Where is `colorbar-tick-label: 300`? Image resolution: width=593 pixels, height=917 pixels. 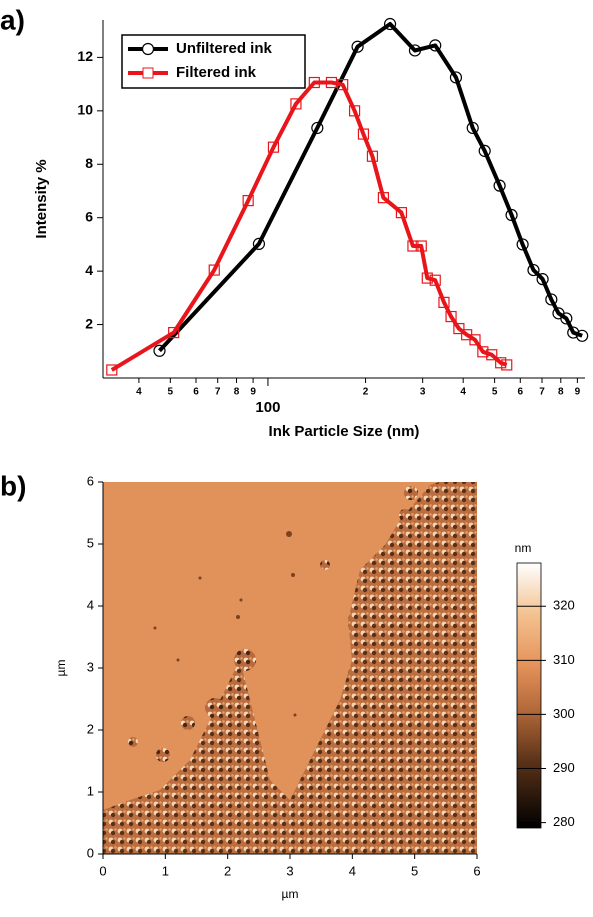 colorbar-tick-label: 300 is located at coordinates (564, 713).